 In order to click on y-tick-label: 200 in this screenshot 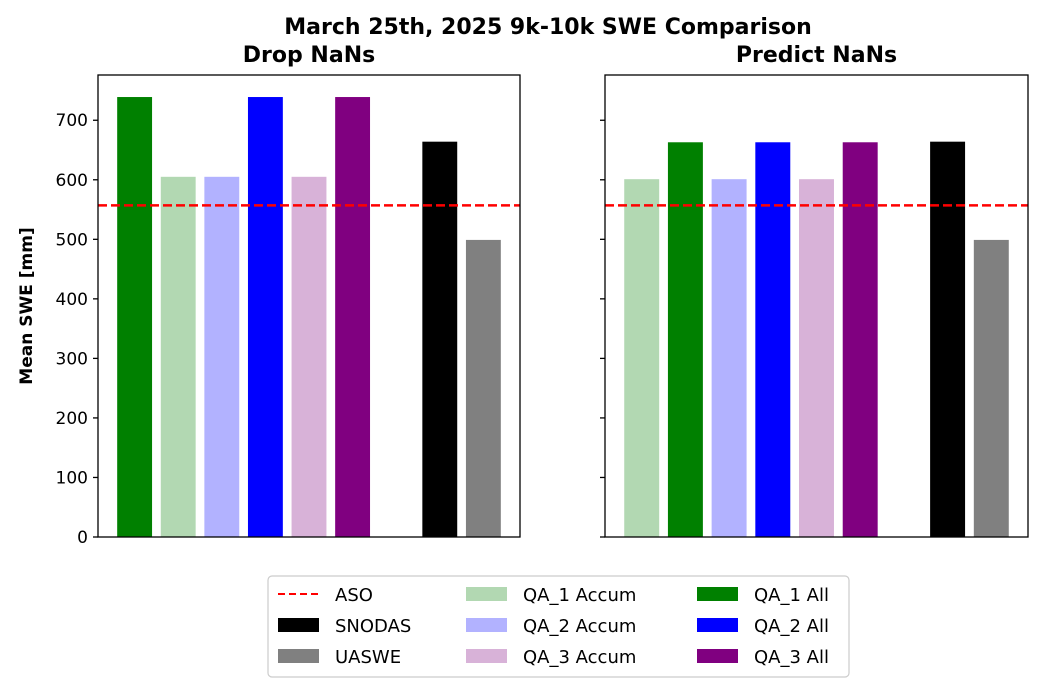, I will do `click(72, 419)`.